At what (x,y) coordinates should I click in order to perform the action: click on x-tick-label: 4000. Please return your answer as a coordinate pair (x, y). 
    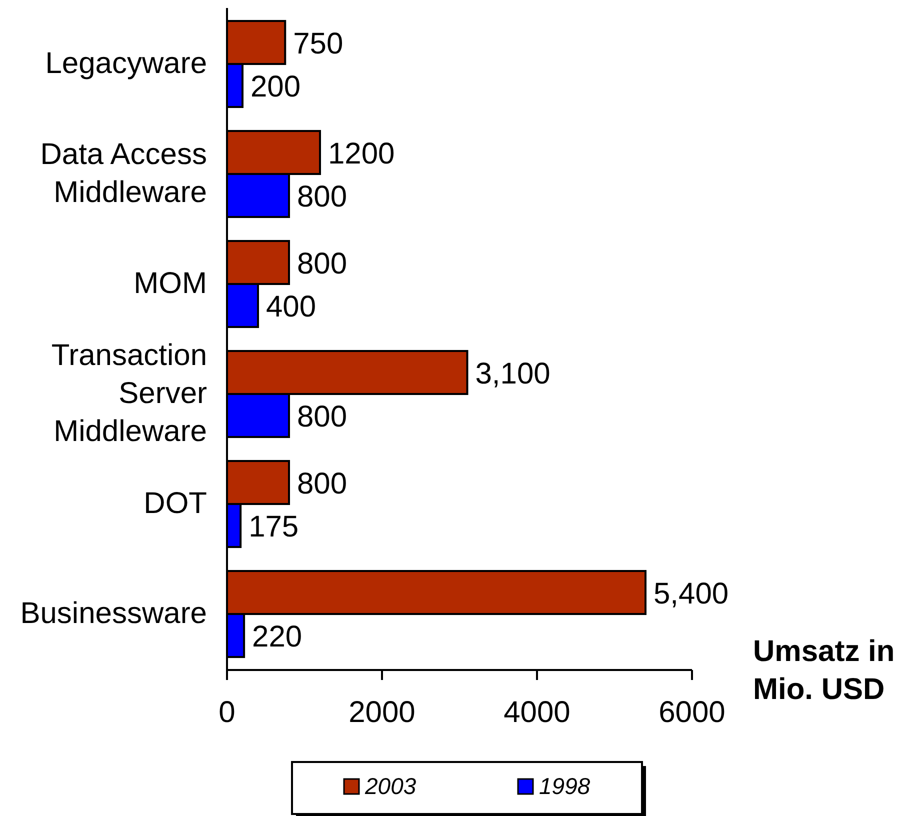
    Looking at the image, I should click on (537, 712).